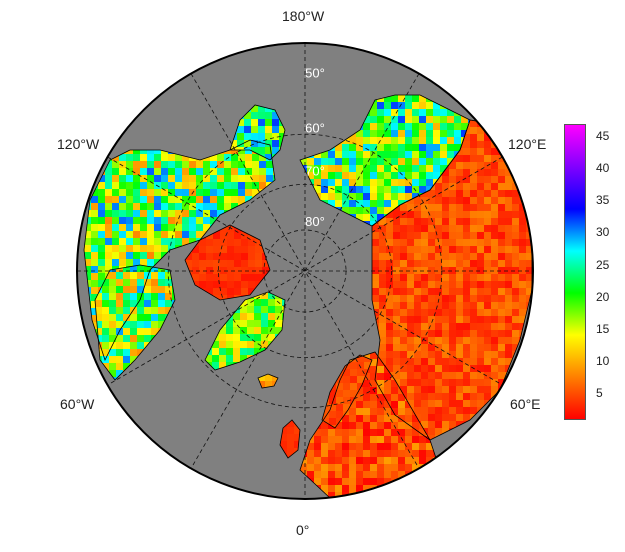 This screenshot has height=552, width=625. What do you see at coordinates (603, 361) in the screenshot?
I see `colorbar-tick-label: 10` at bounding box center [603, 361].